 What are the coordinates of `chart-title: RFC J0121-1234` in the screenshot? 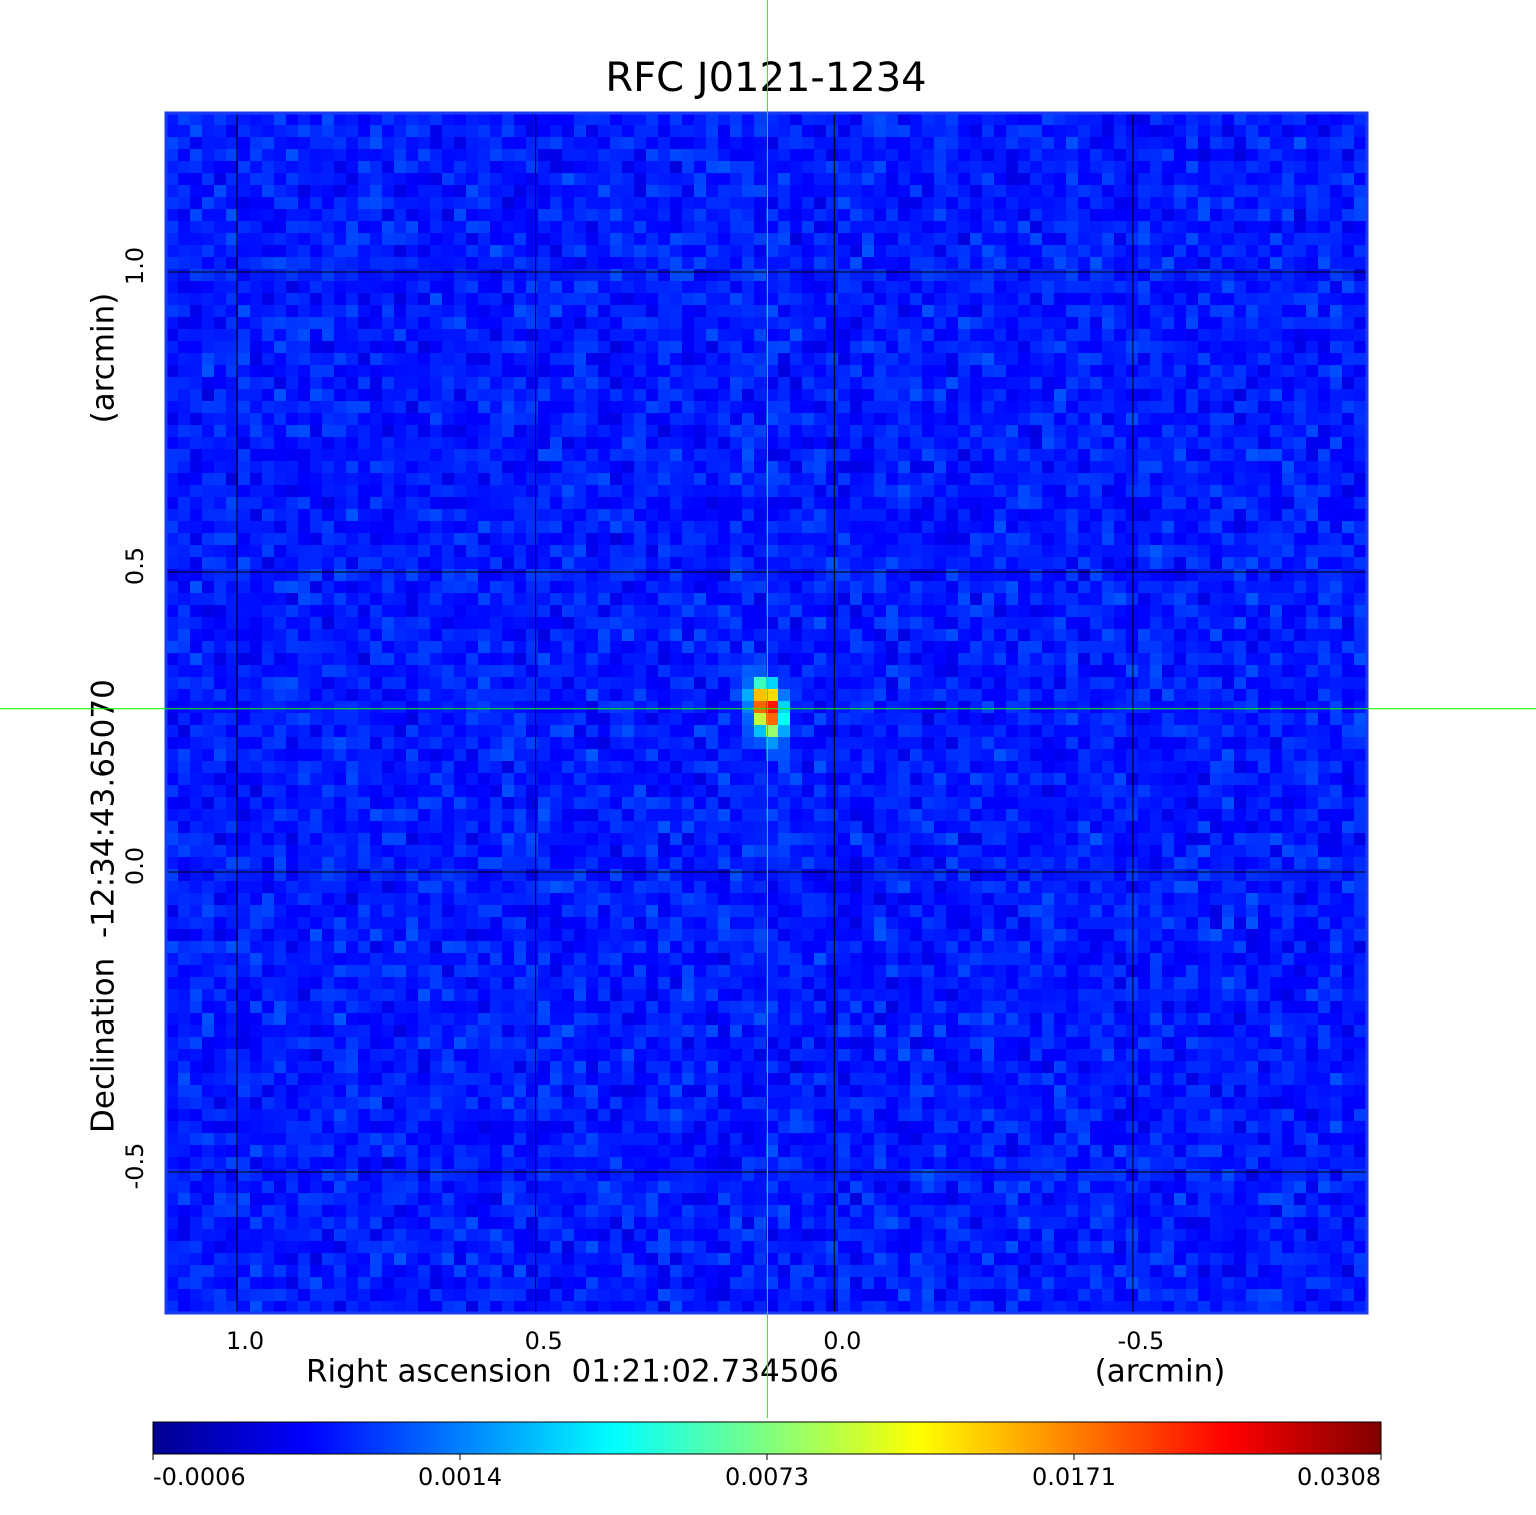 It's located at (765, 78).